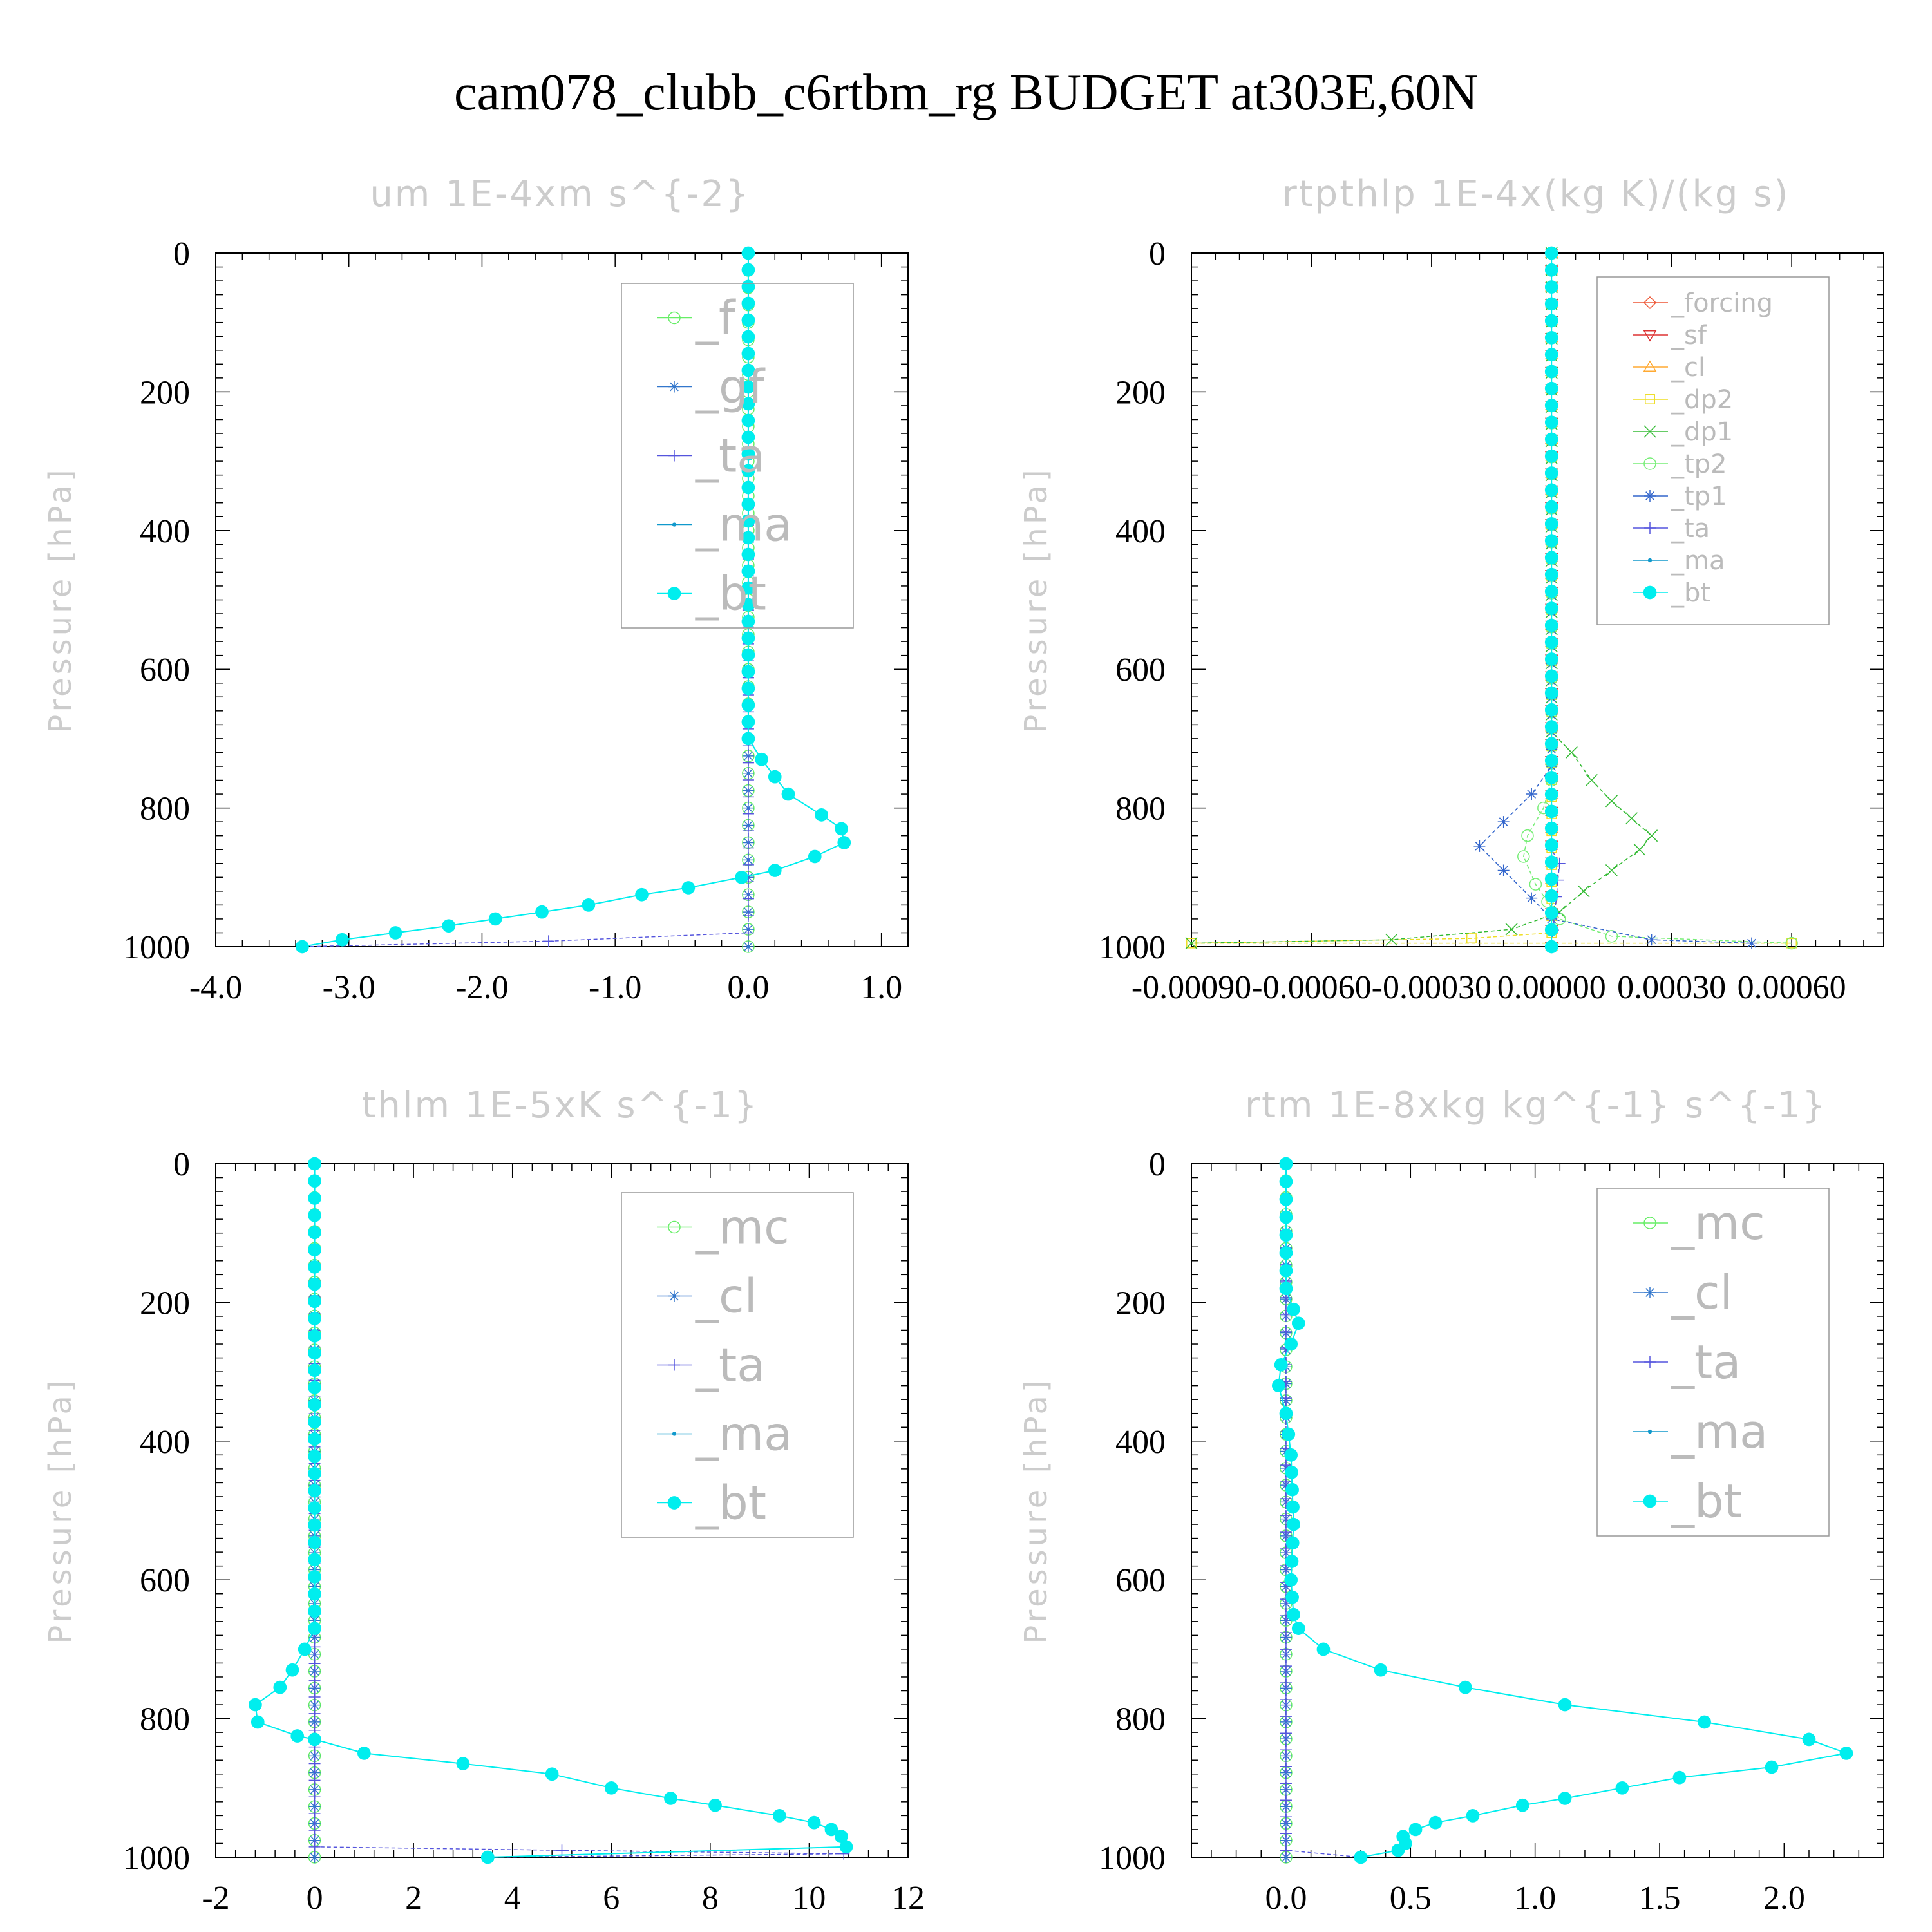 Image resolution: width=1932 pixels, height=1932 pixels. What do you see at coordinates (525, 600) in the screenshot?
I see `series-line-ta` at bounding box center [525, 600].